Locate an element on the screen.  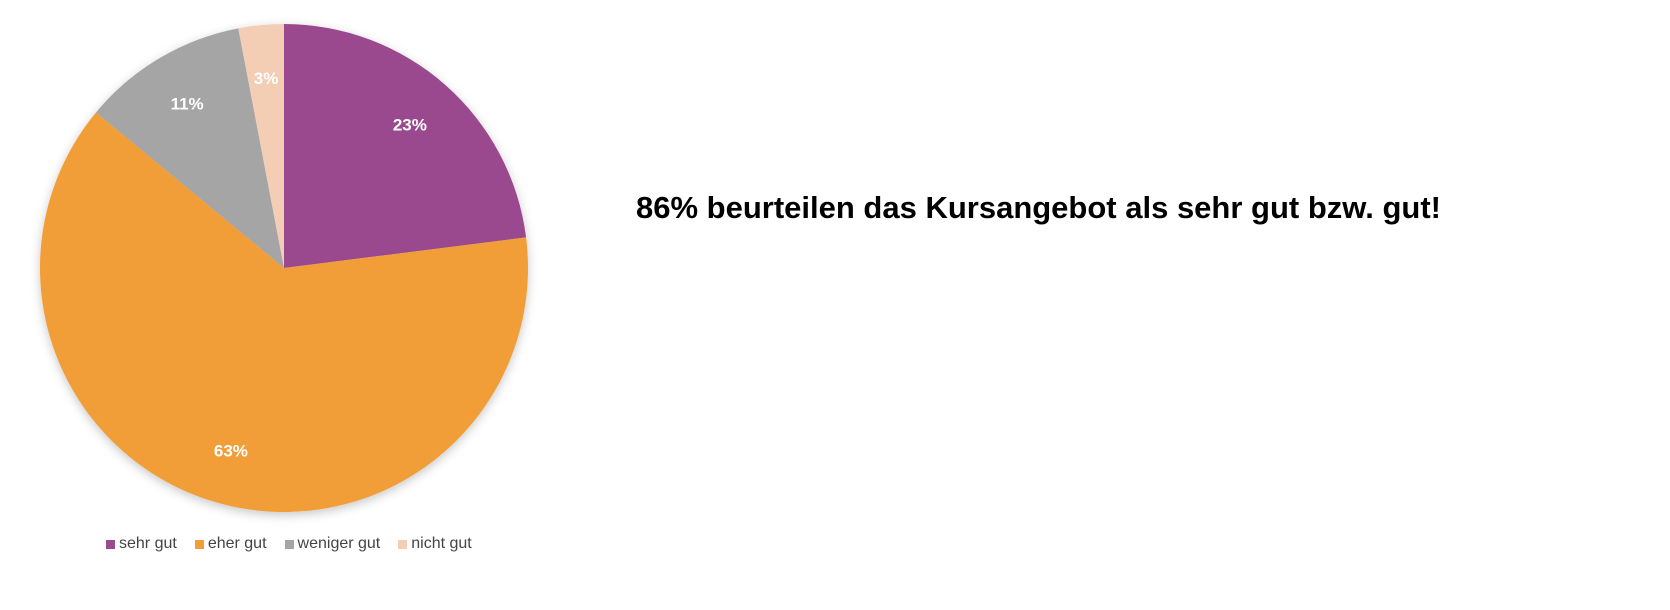
data-label-nicht-gut: 3% is located at coordinates (266, 78).